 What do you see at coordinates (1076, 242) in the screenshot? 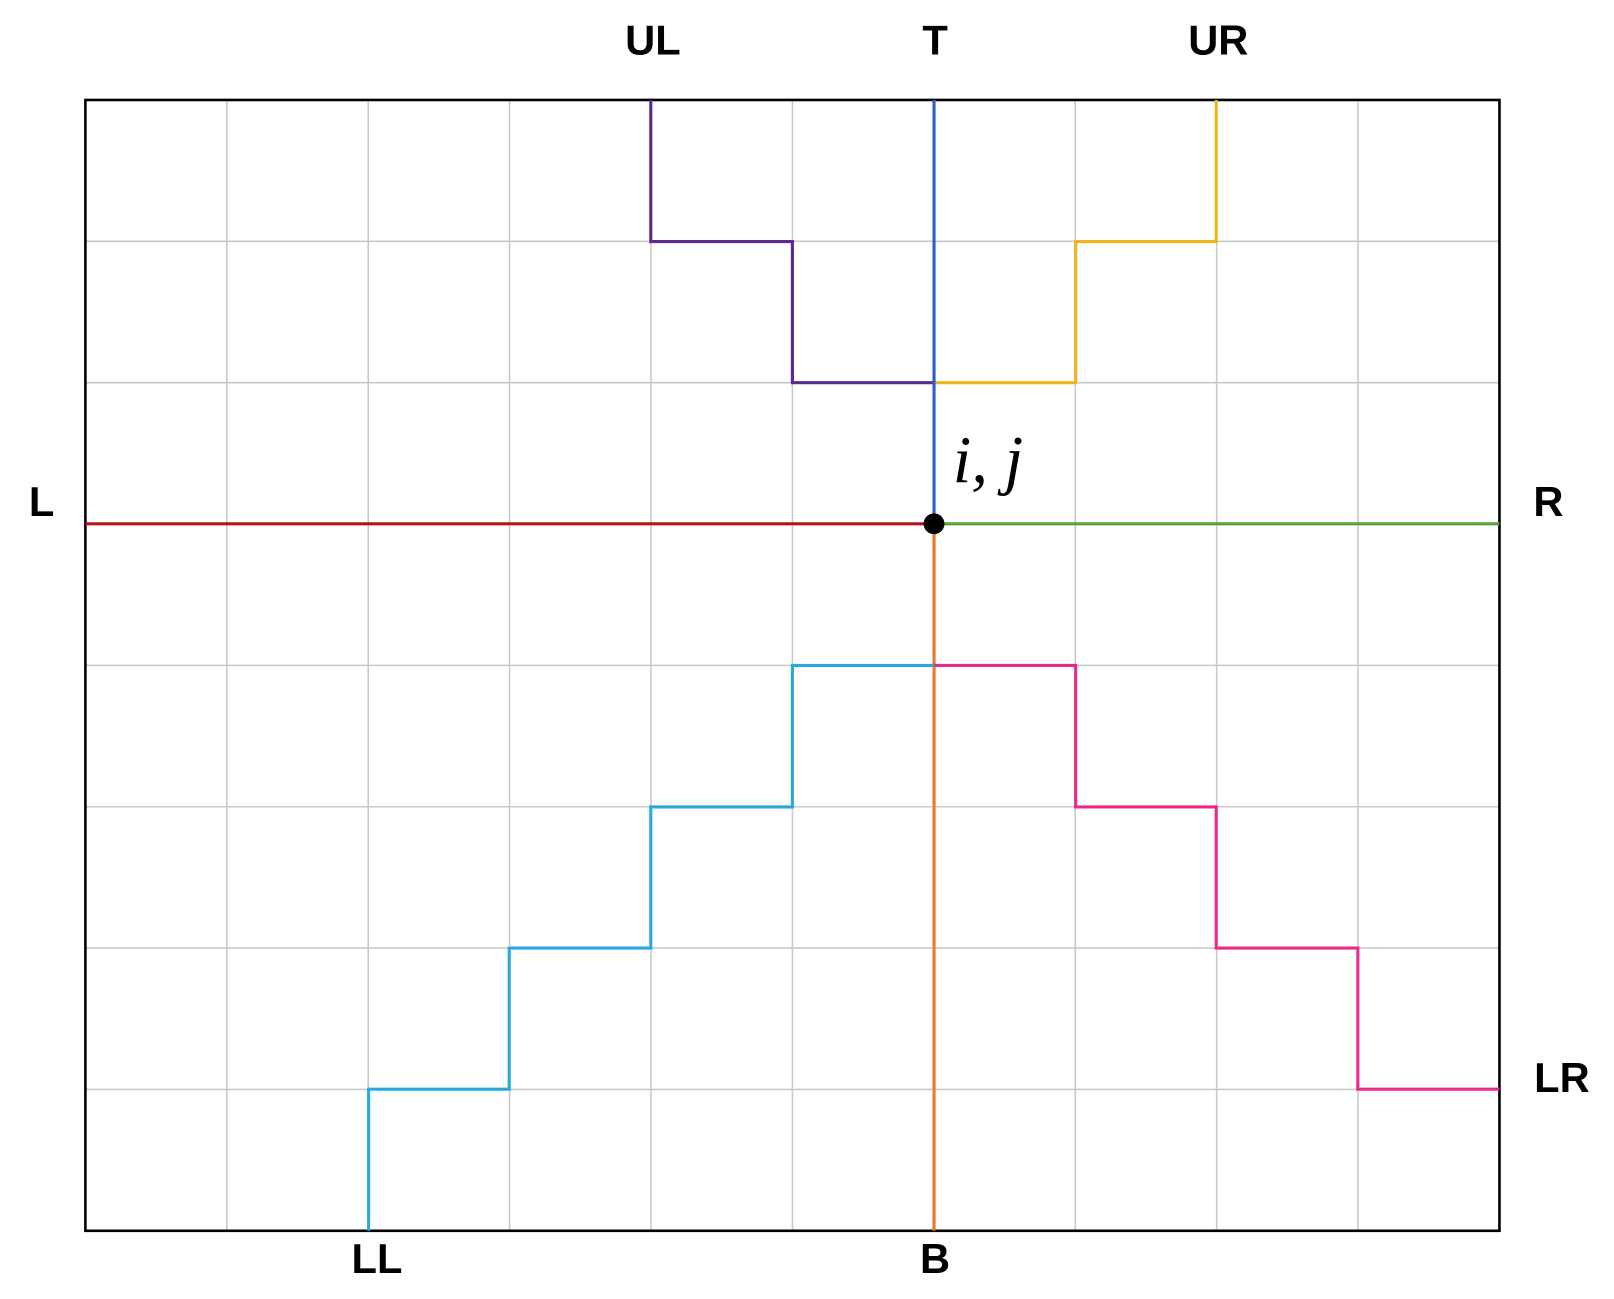
I see `path-ur` at bounding box center [1076, 242].